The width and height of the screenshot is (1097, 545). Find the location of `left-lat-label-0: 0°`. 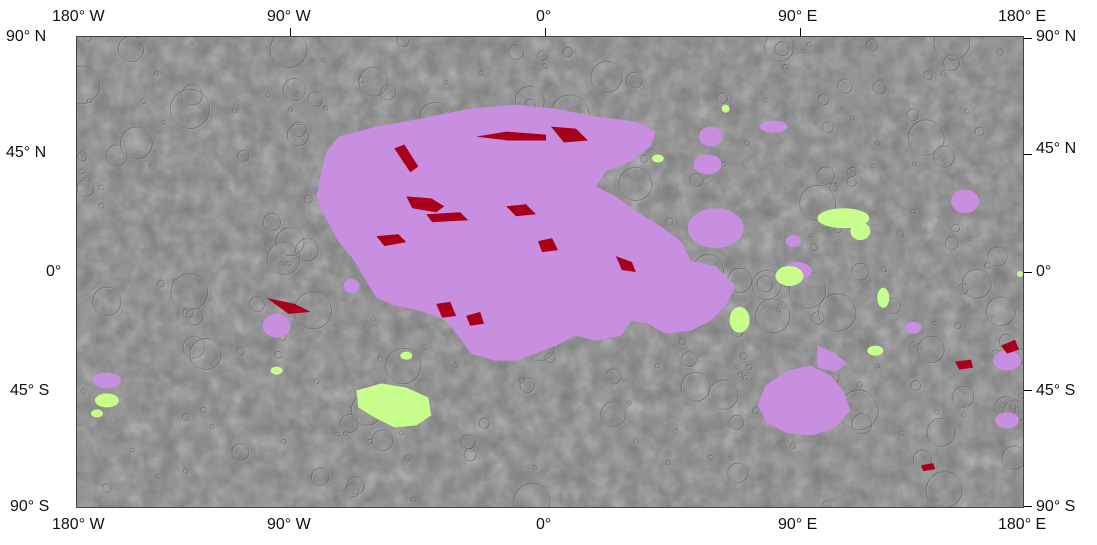

left-lat-label-0: 0° is located at coordinates (54, 271).